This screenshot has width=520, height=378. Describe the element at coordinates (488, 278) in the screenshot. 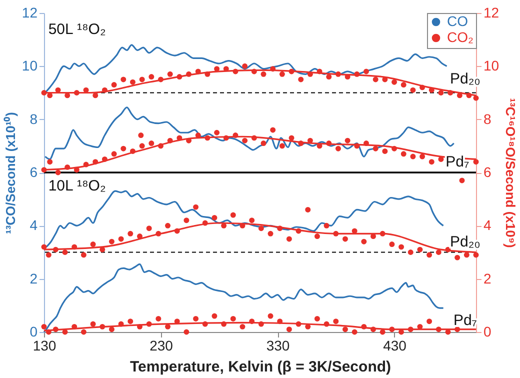

I see `y2-tick-label: 2` at that location.